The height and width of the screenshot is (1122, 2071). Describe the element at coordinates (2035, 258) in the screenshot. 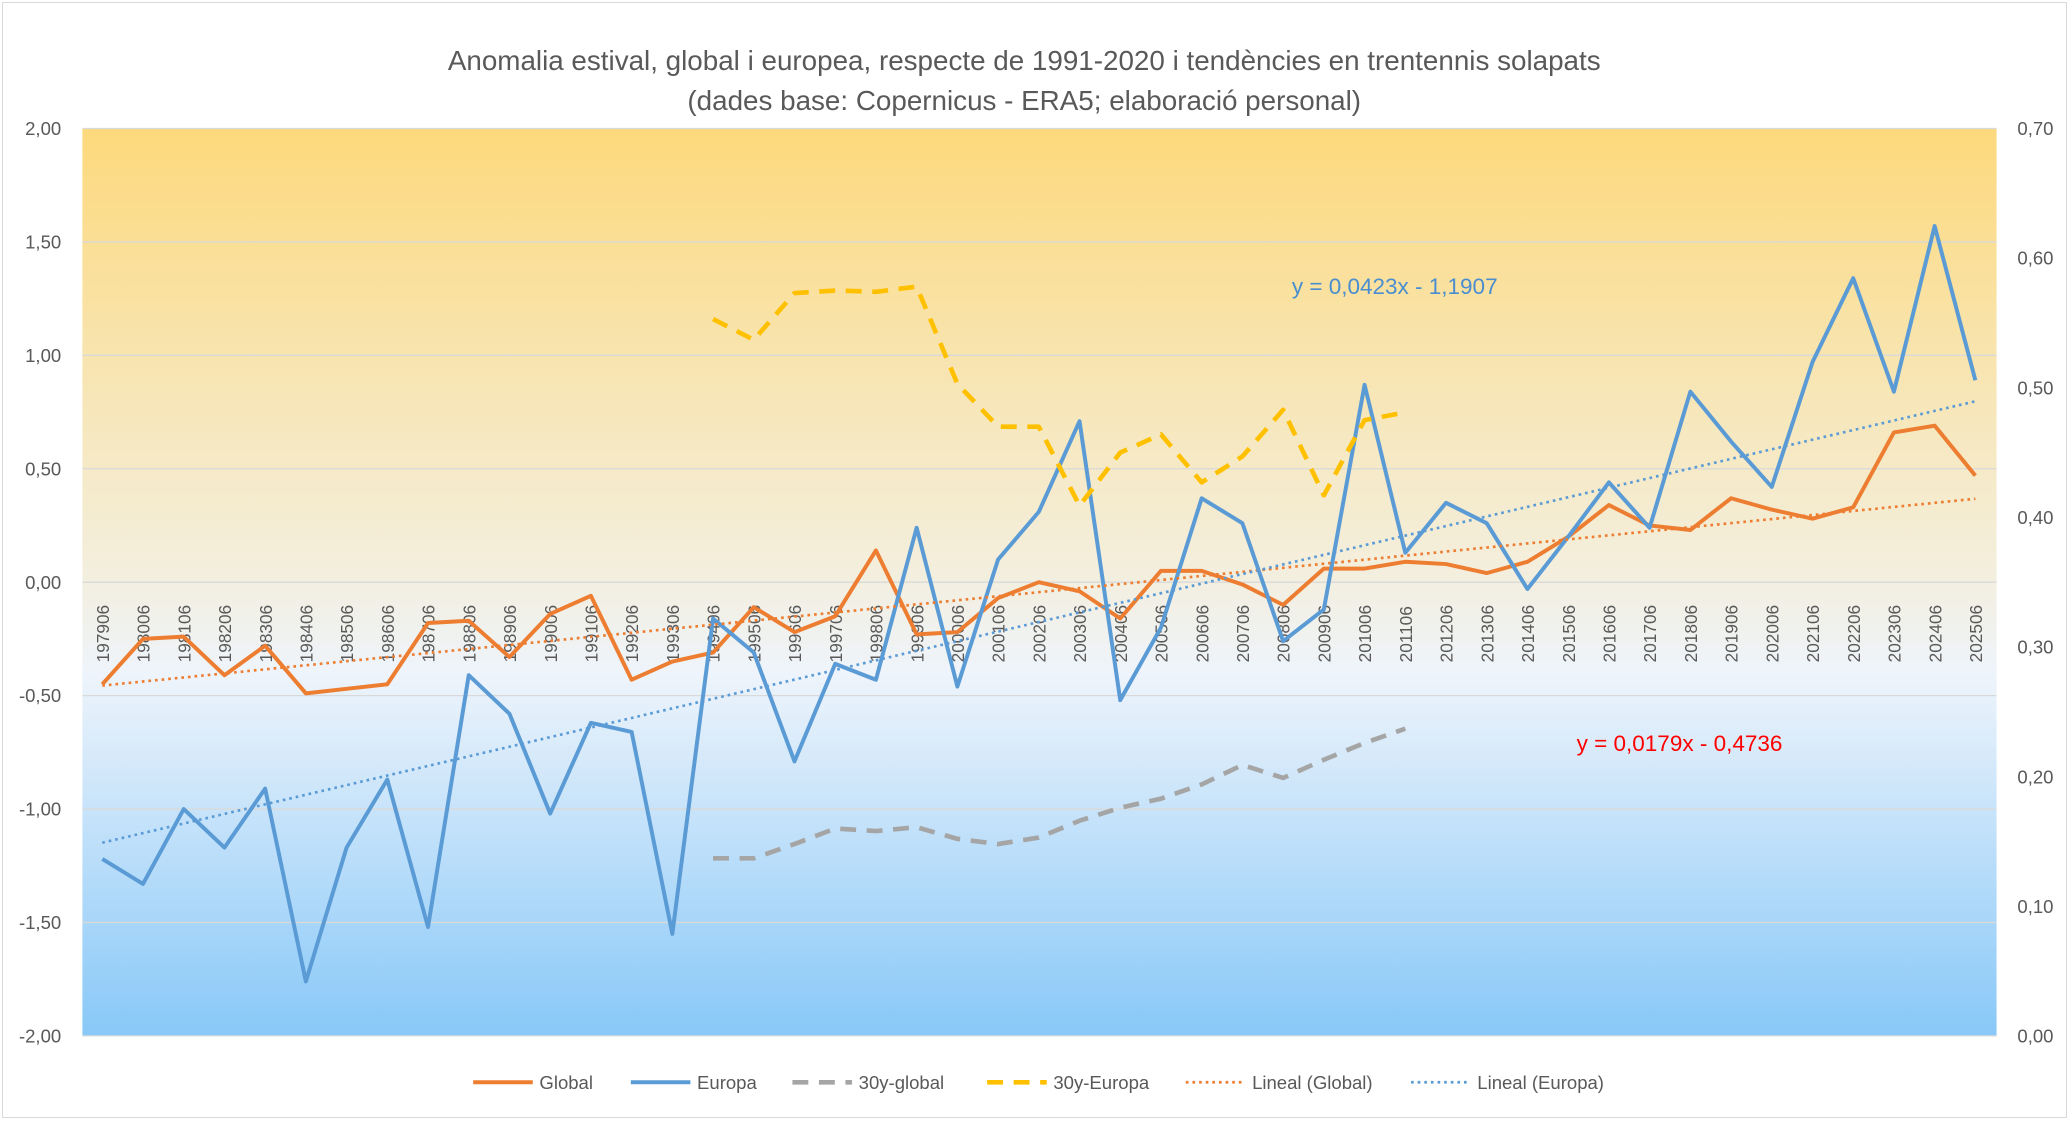

I see `right-tick-label: 0,60` at that location.